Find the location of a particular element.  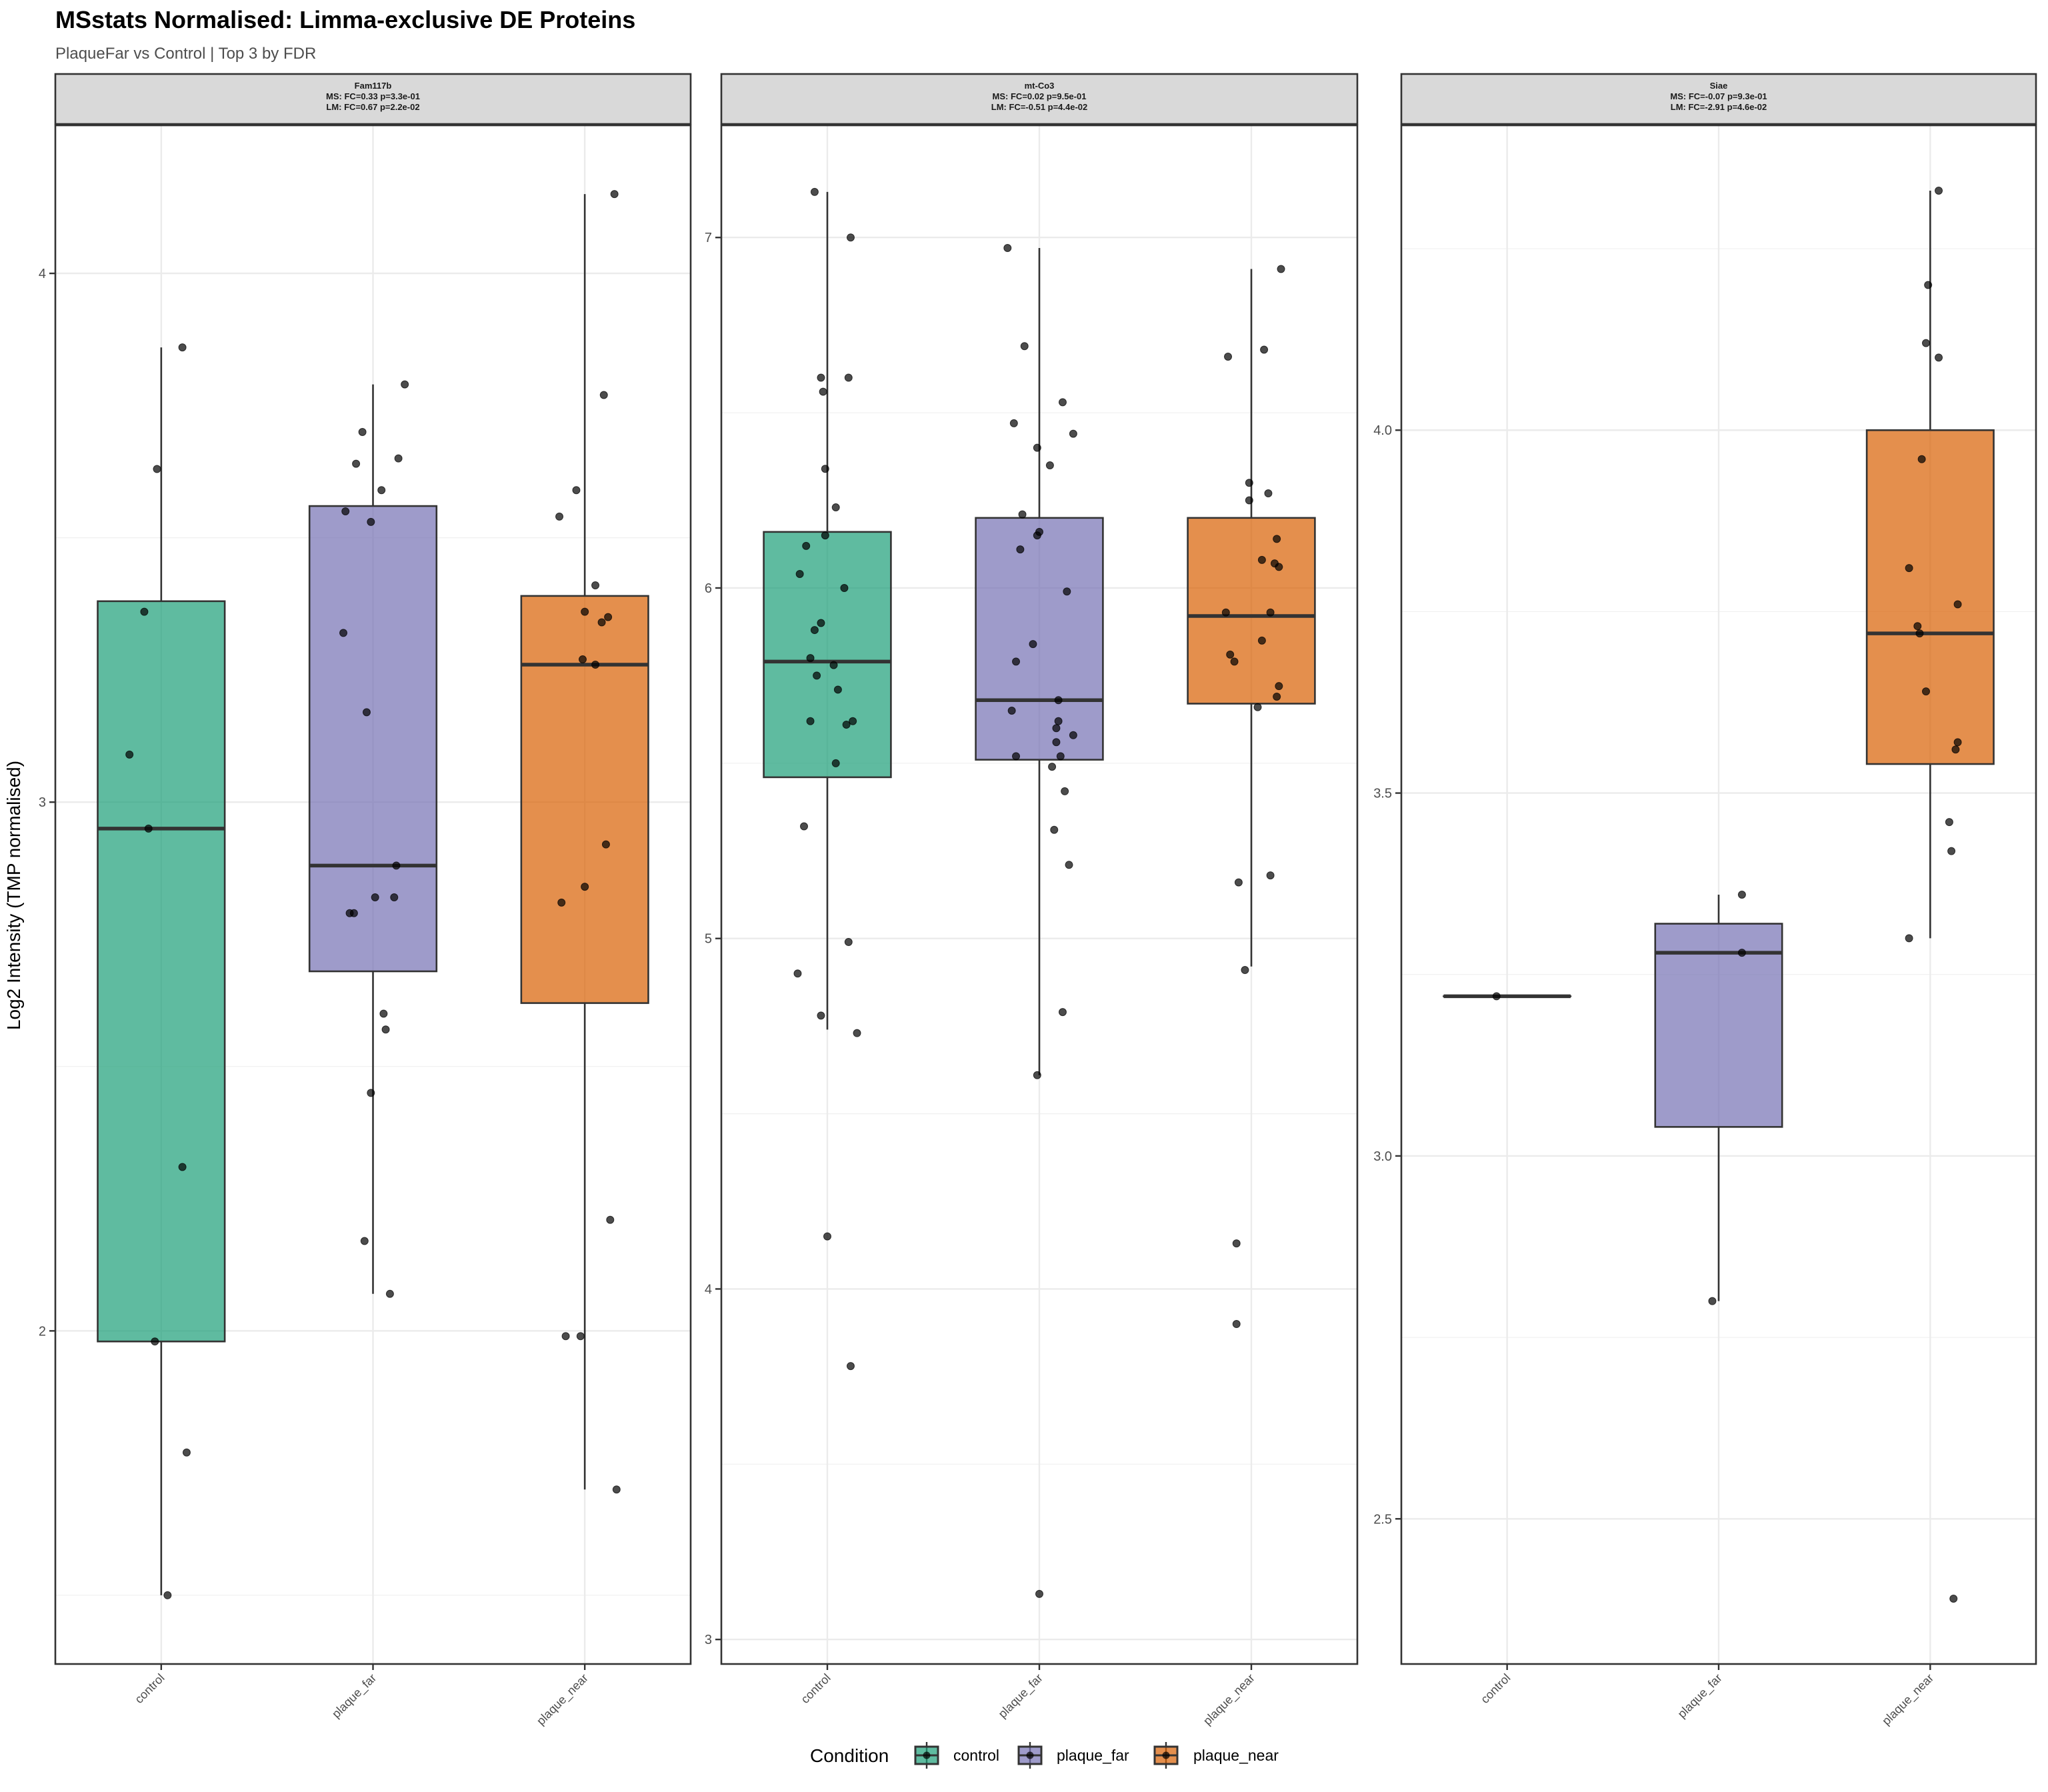

y-tick-label: 6 is located at coordinates (708, 588).